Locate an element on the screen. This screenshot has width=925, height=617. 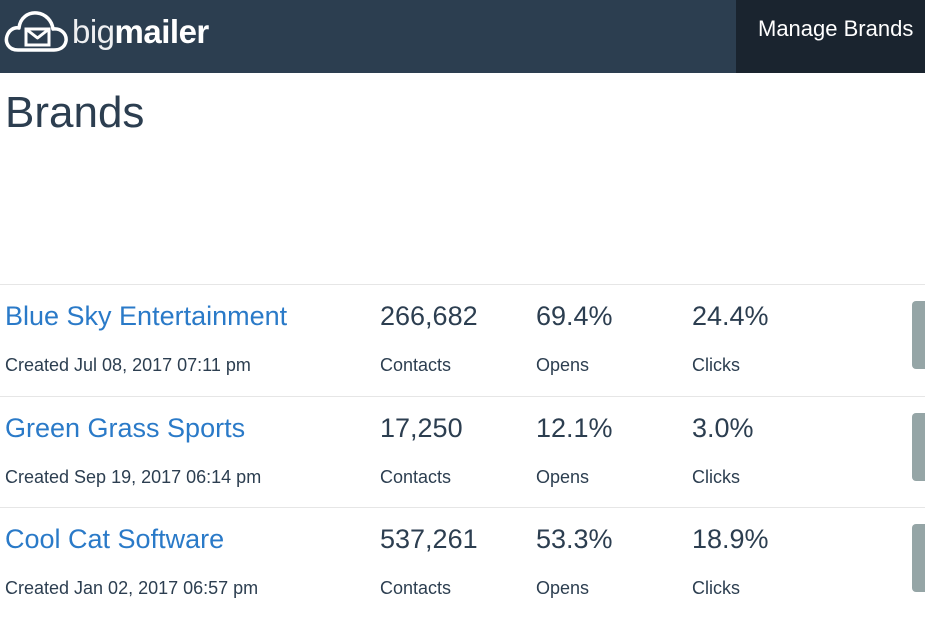
logo: bigmailer is located at coordinates (106, 31).